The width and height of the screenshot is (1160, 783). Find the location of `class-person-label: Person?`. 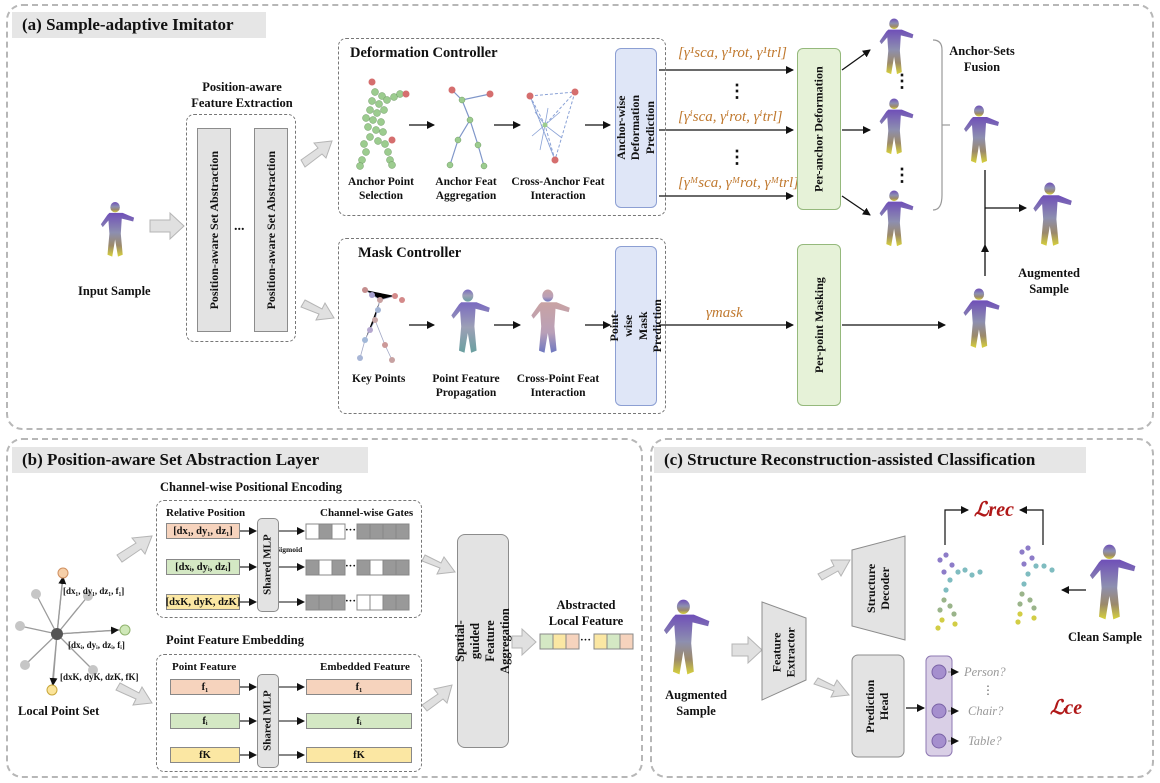

class-person-label: Person? is located at coordinates (985, 672).